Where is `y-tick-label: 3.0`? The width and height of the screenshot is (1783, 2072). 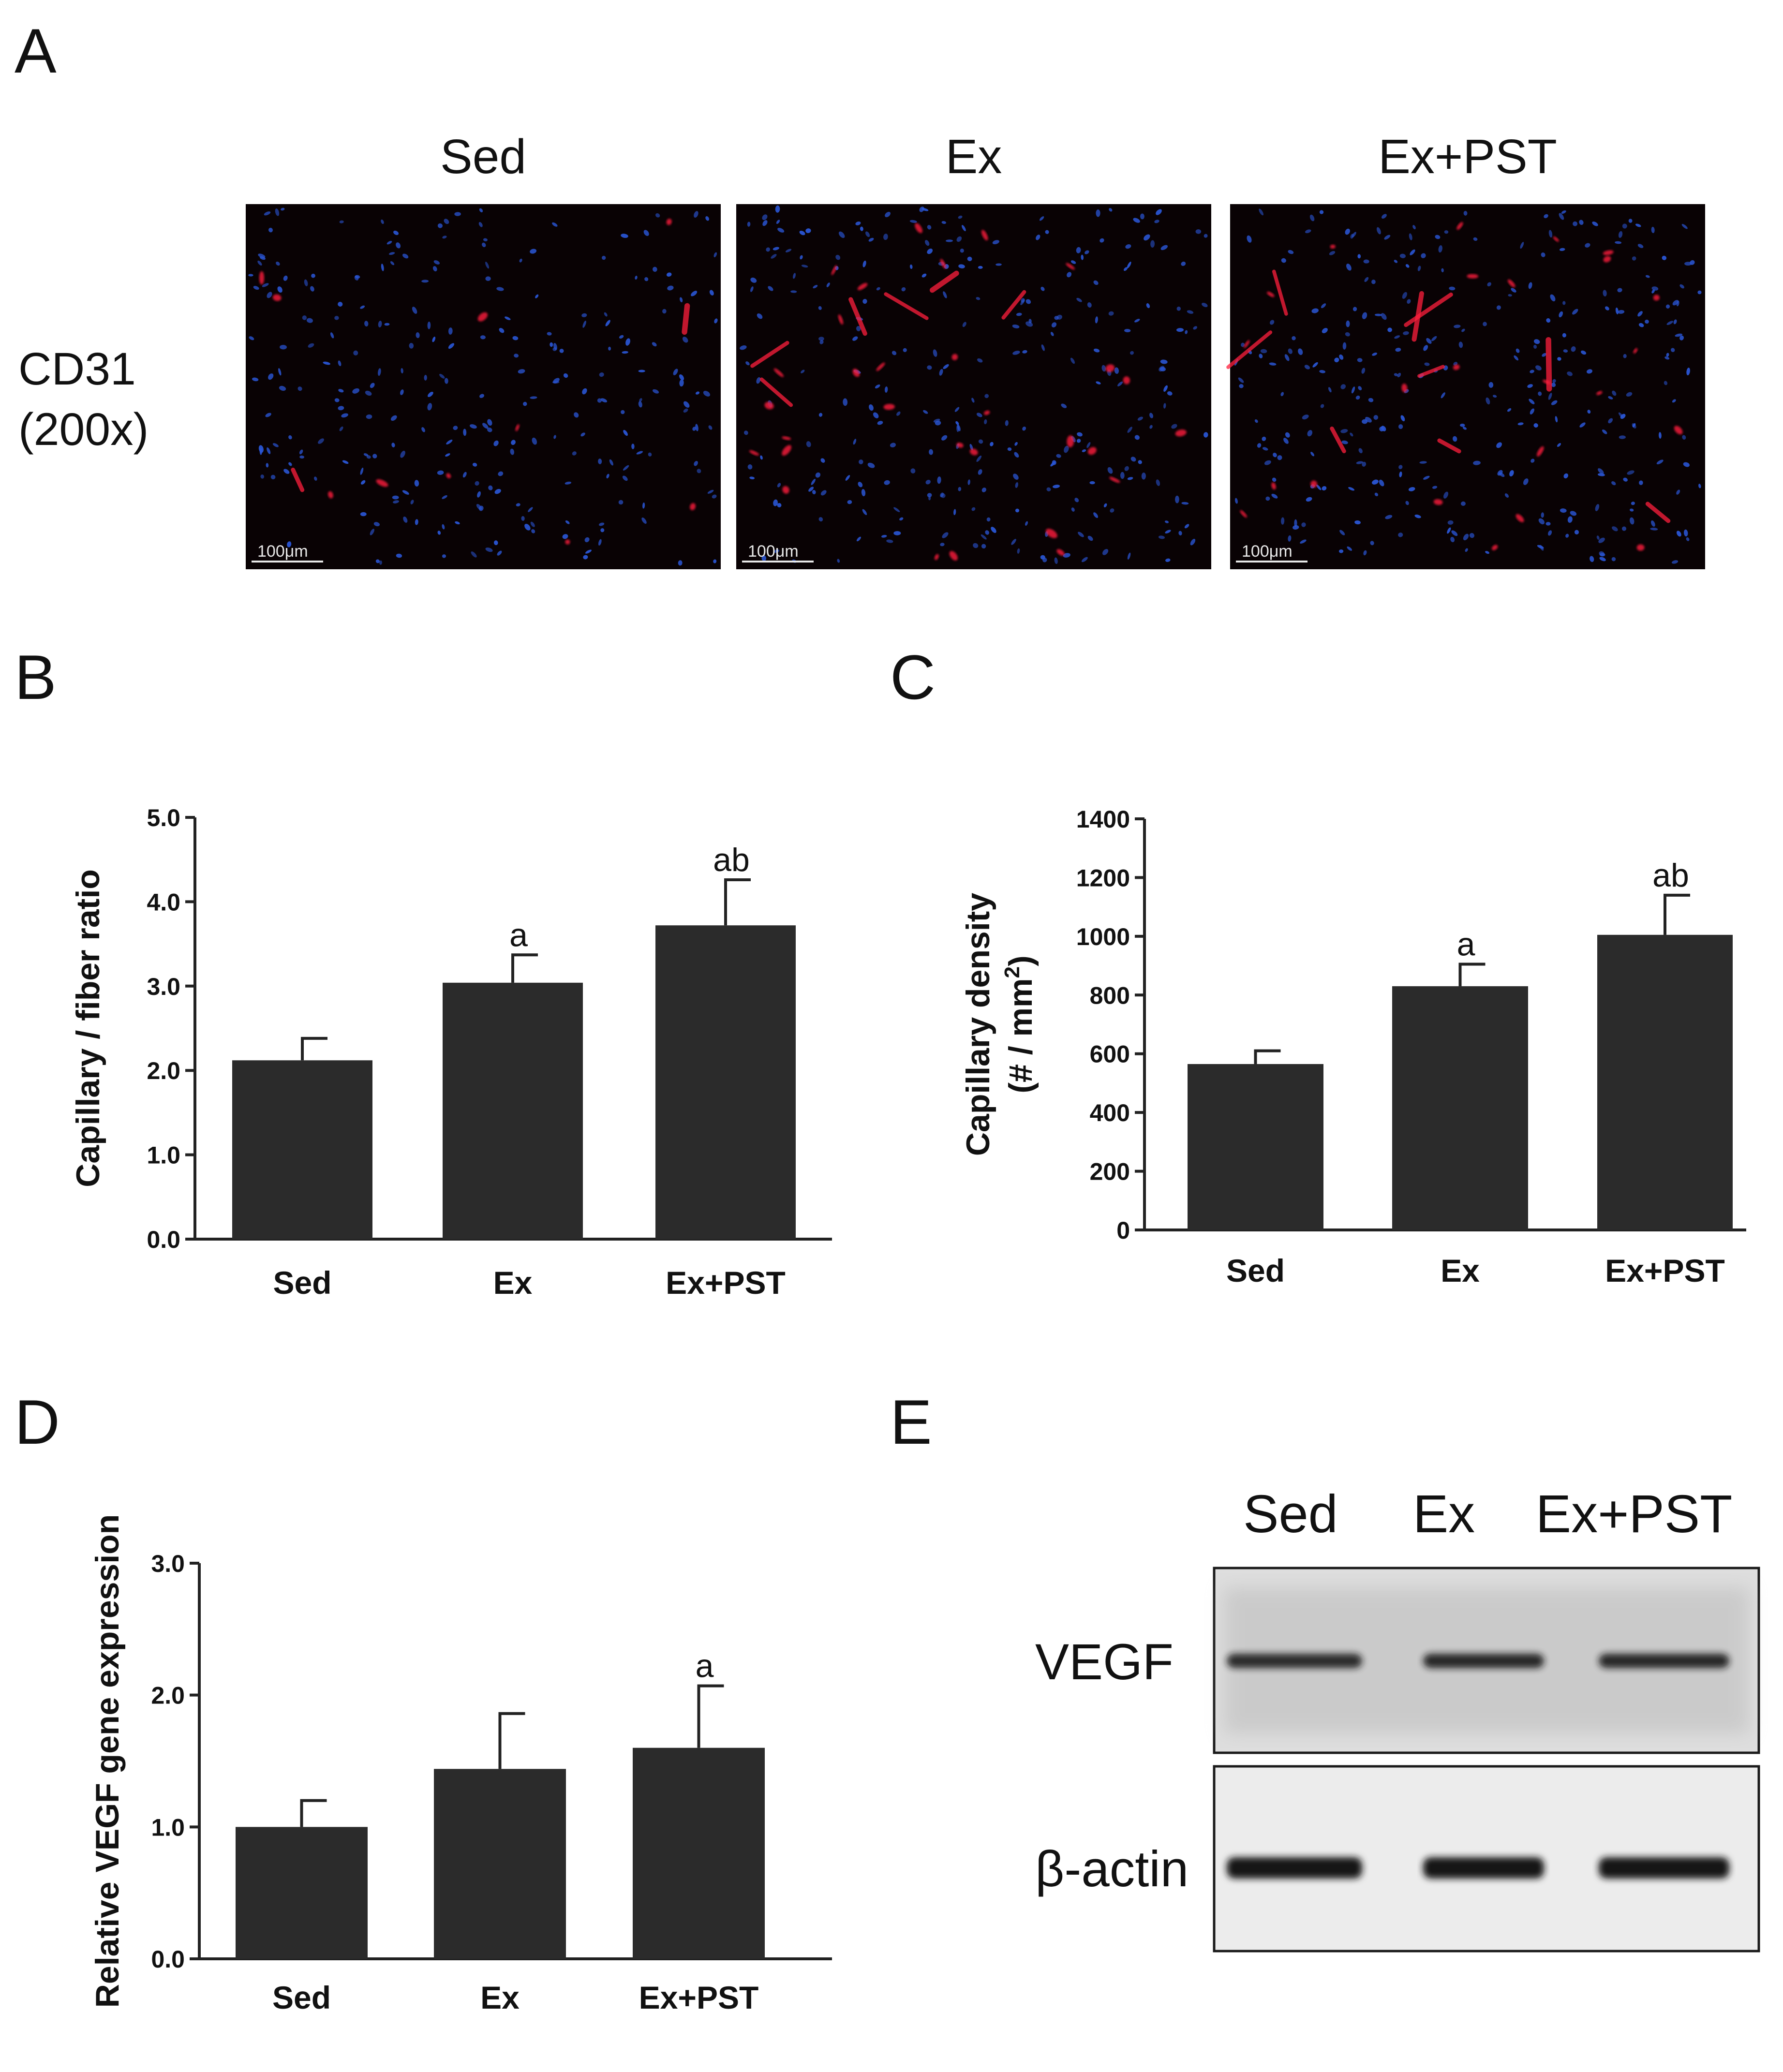
y-tick-label: 3.0 is located at coordinates (168, 1563).